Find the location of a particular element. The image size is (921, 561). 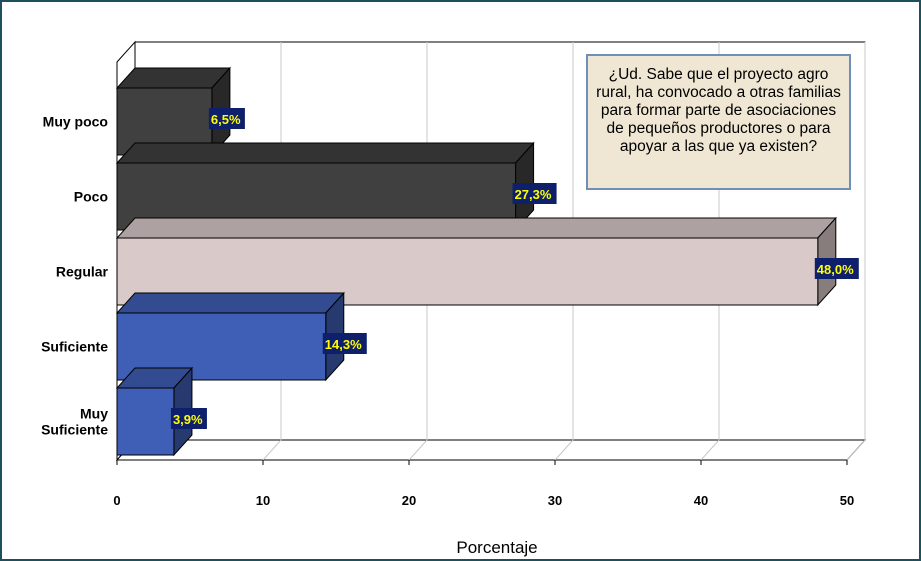

category-label: Muy poco is located at coordinates (75, 122).